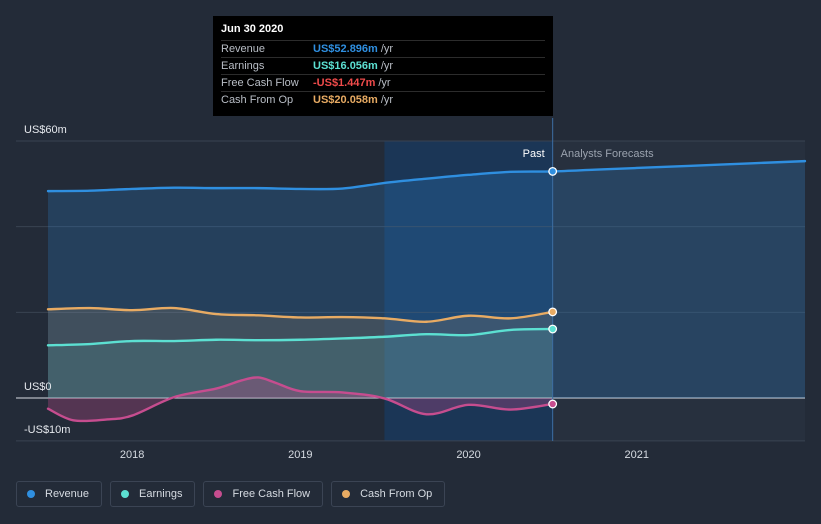 The image size is (821, 524). Describe the element at coordinates (345, 49) in the screenshot. I see `tooltip-value: US$52.896m` at that location.